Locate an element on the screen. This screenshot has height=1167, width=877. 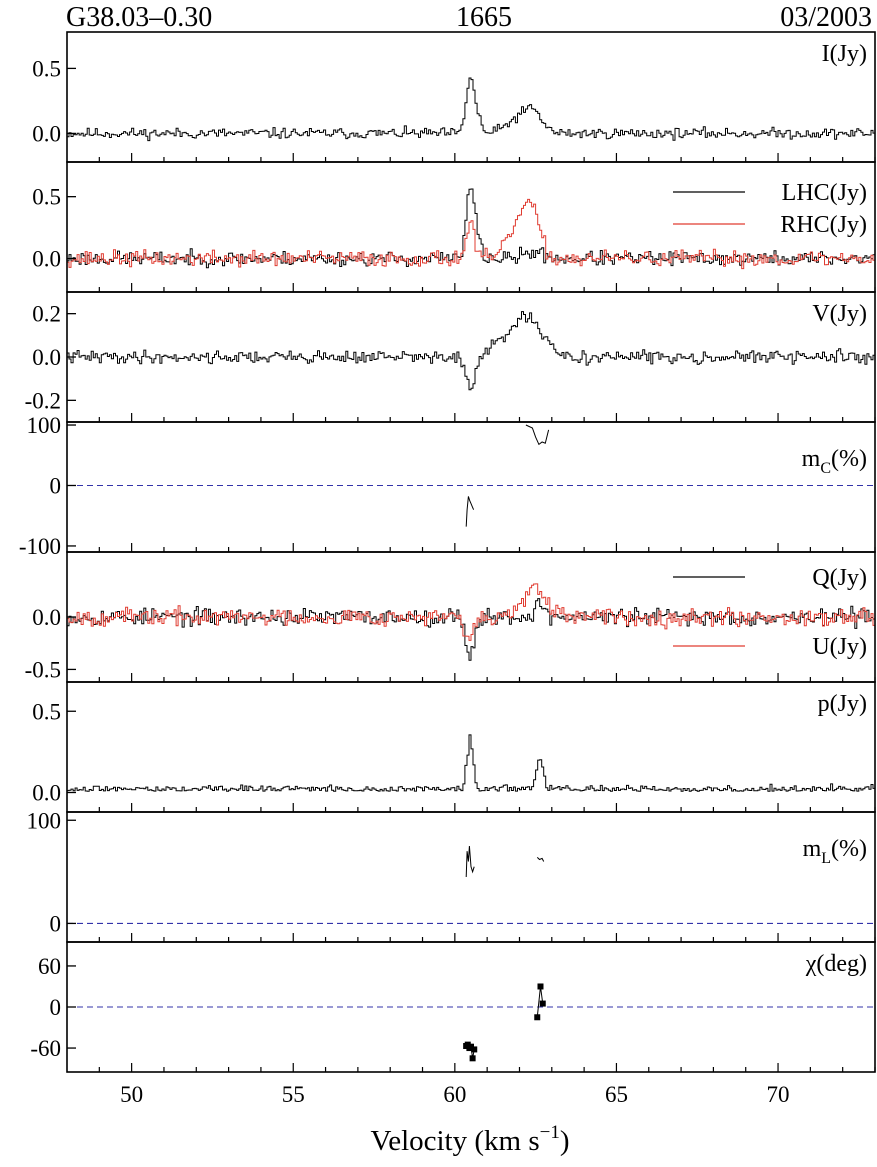
x-axis-title-main: Velocity (km s is located at coordinates (454, 1141).